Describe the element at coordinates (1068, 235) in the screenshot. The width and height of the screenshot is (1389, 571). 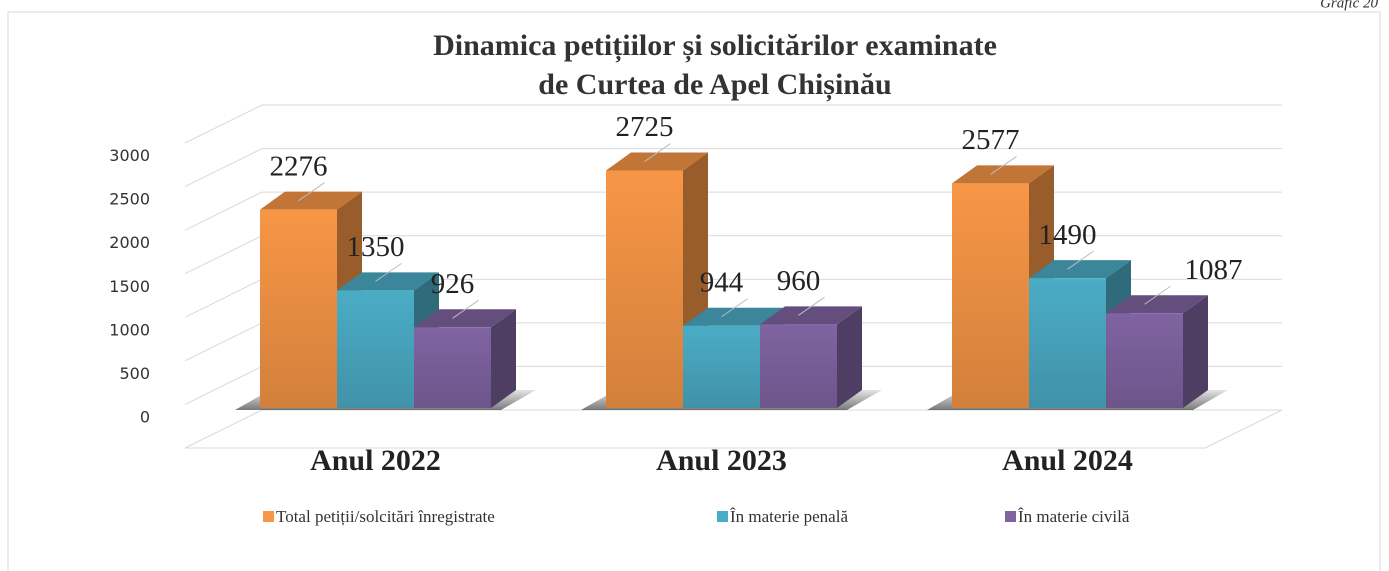
I see `data-label: 1490` at that location.